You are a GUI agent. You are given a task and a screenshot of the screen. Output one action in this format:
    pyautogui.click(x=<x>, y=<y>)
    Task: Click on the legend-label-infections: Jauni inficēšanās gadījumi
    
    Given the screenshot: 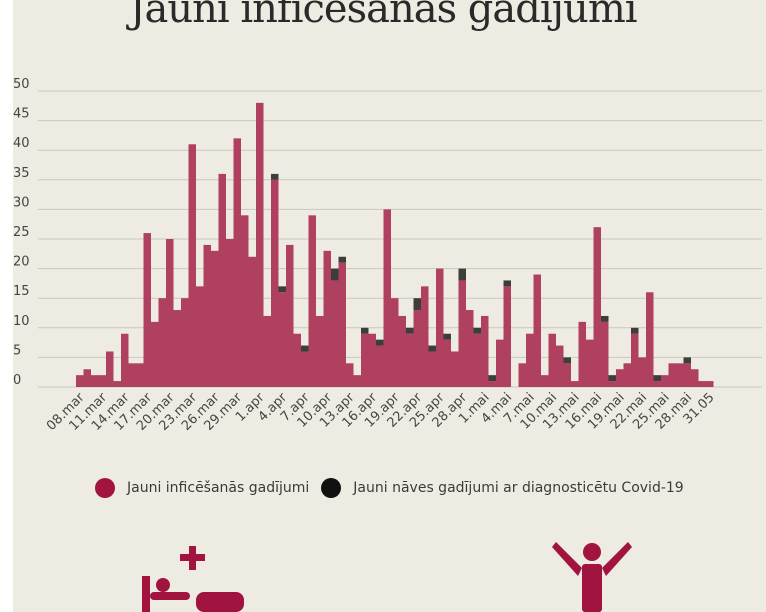 What is the action you would take?
    pyautogui.click(x=218, y=488)
    